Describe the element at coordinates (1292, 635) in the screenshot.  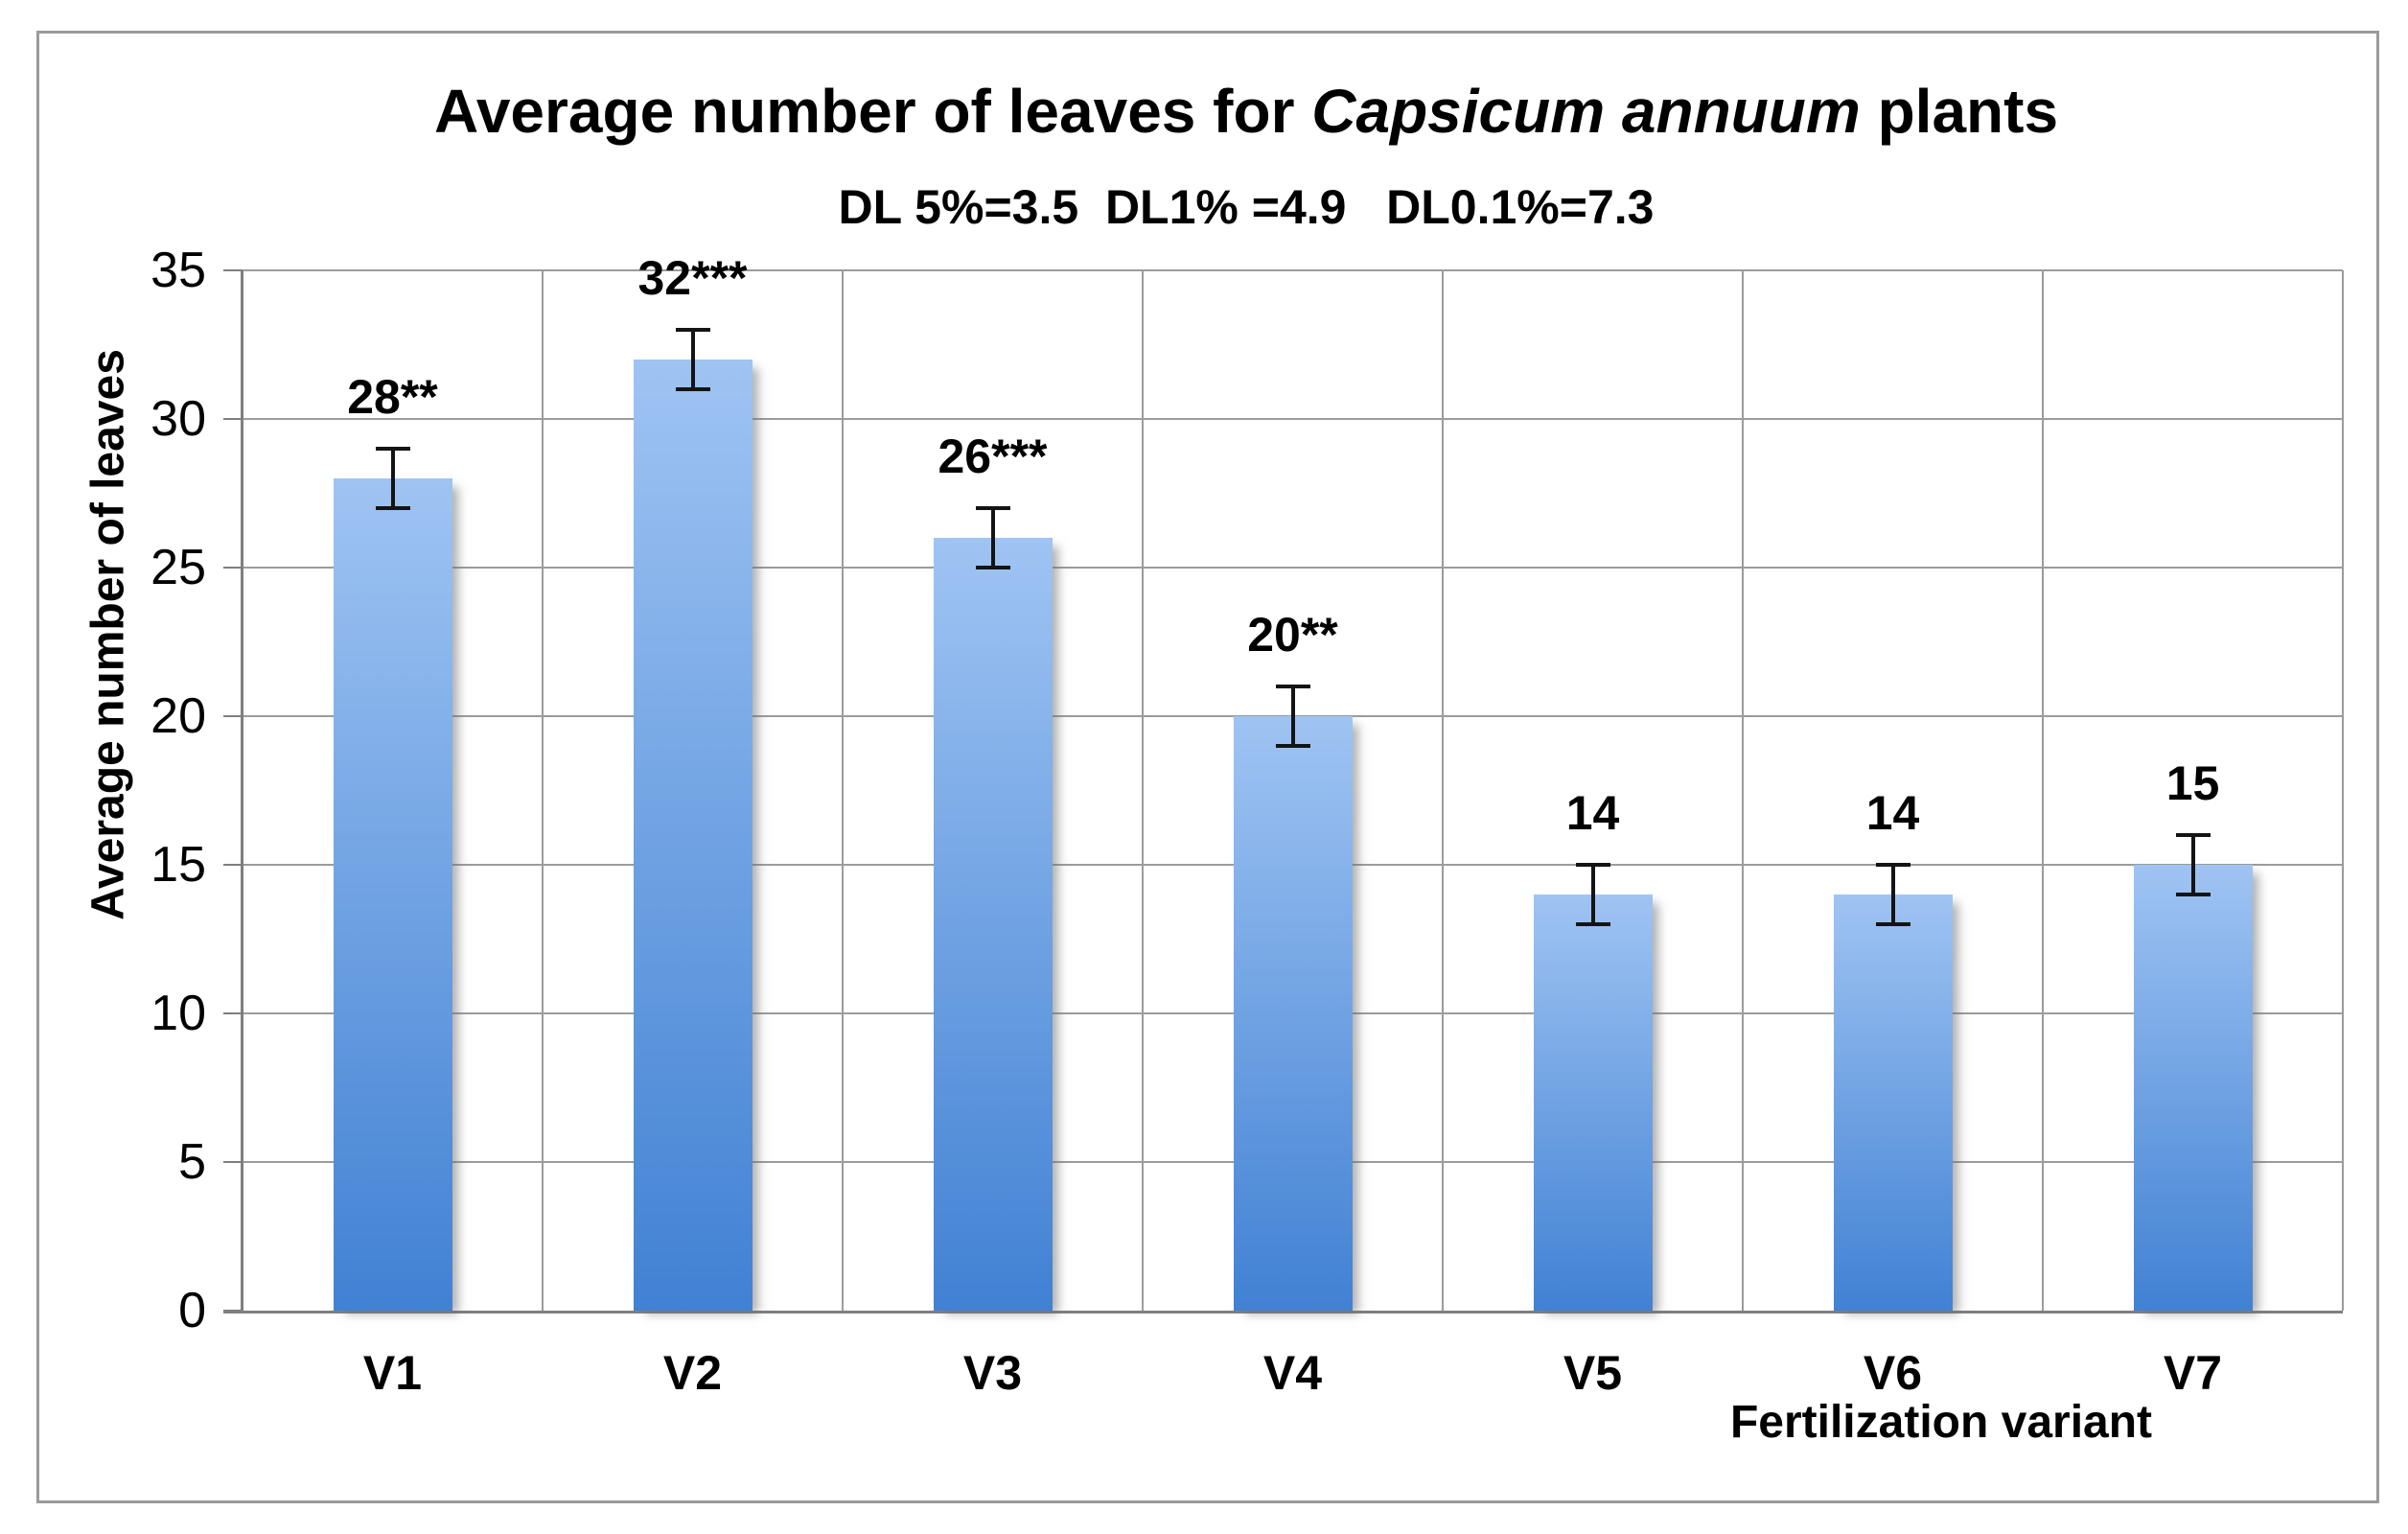
I see `bar-value-label: 20**` at that location.